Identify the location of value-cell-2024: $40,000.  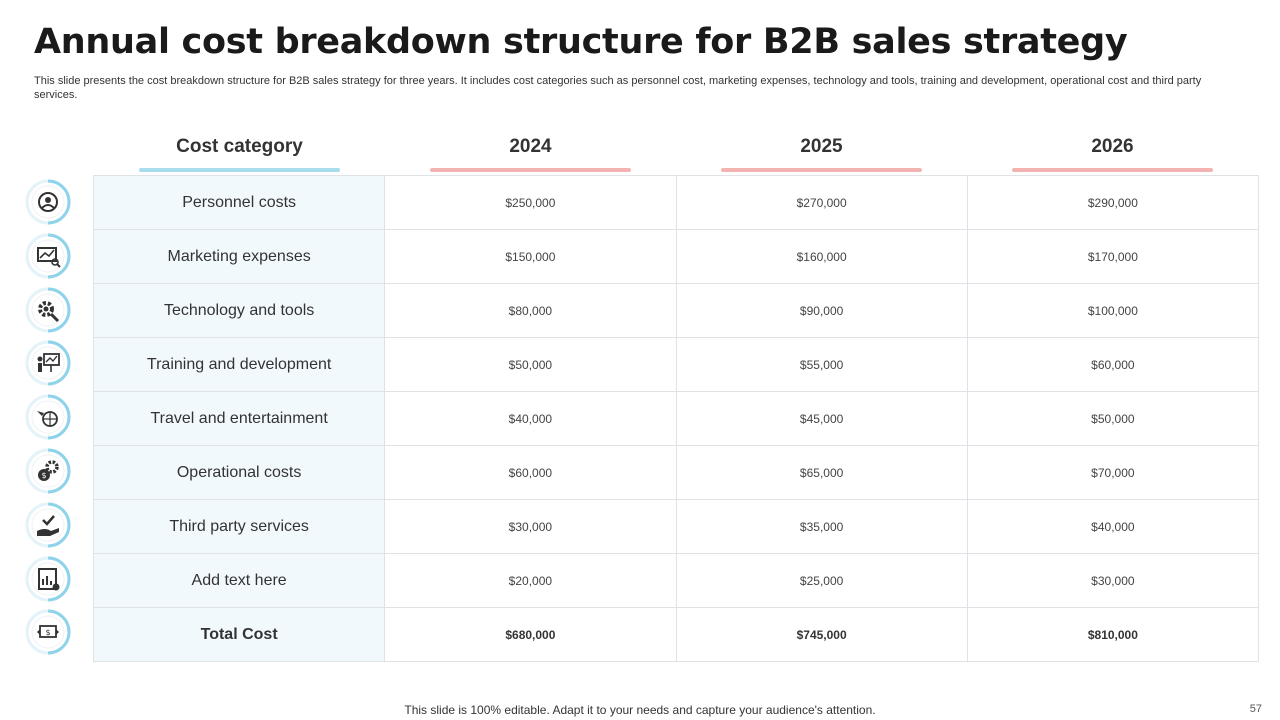
(530, 418).